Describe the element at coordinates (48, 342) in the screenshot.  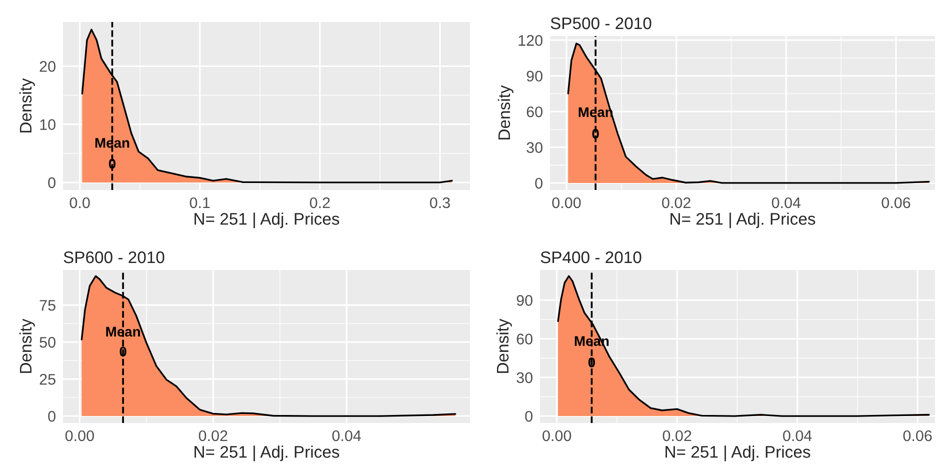
I see `y-tick-label: 50` at that location.